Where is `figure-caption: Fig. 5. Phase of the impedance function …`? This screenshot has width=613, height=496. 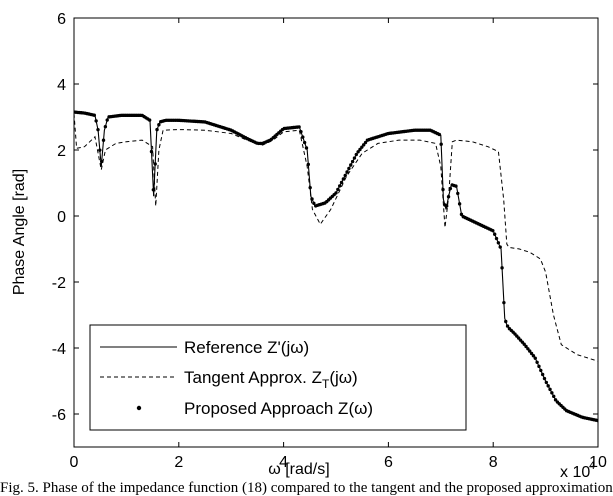 figure-caption: Fig. 5. Phase of the impedance function … is located at coordinates (306, 488).